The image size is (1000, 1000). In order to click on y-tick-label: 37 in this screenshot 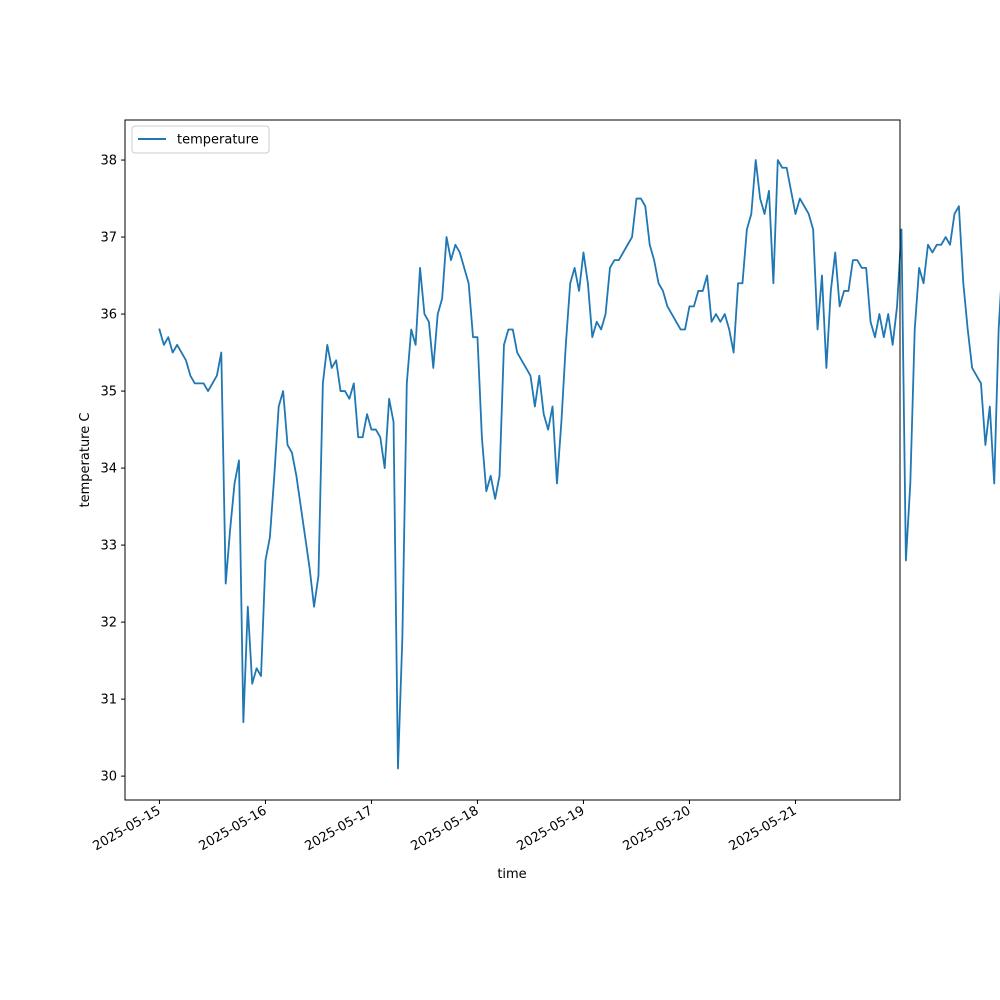, I will do `click(108, 238)`.